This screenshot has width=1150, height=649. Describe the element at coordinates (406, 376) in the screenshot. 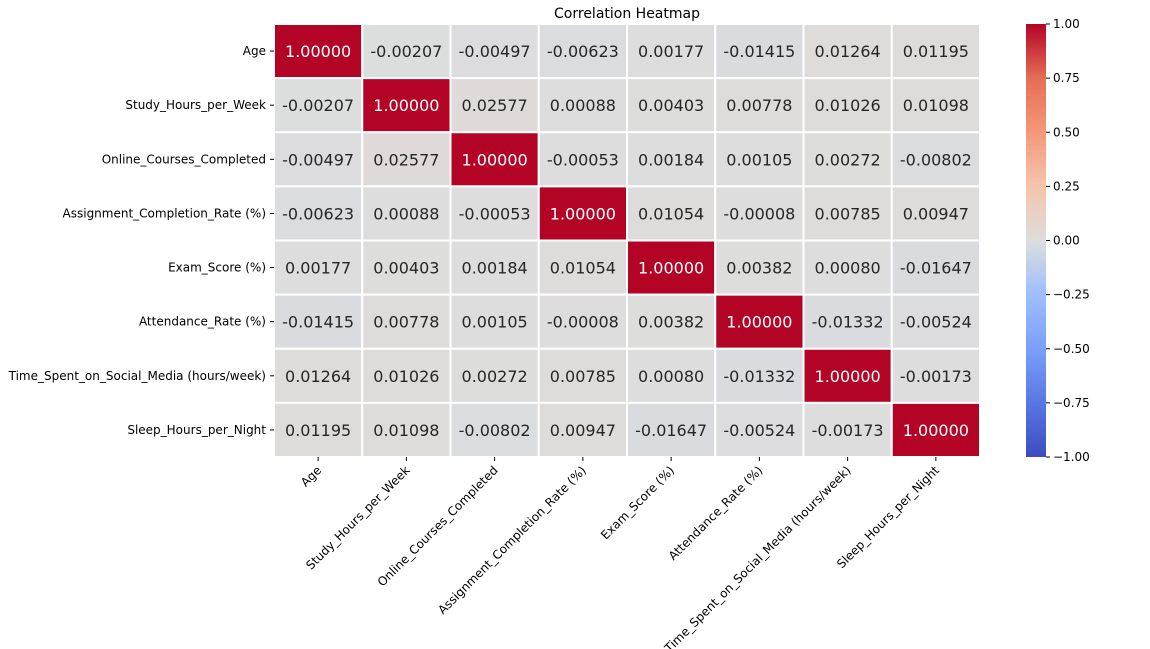

I see `heatmap-cell-value: 0.01026` at that location.